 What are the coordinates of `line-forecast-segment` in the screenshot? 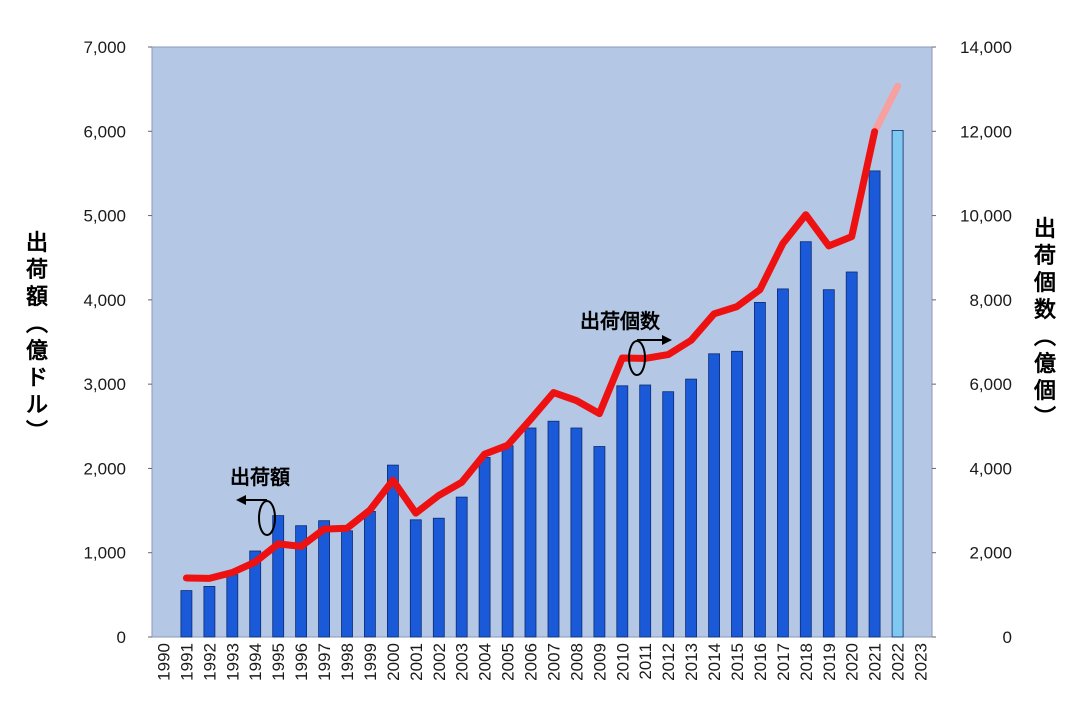 It's located at (886, 109).